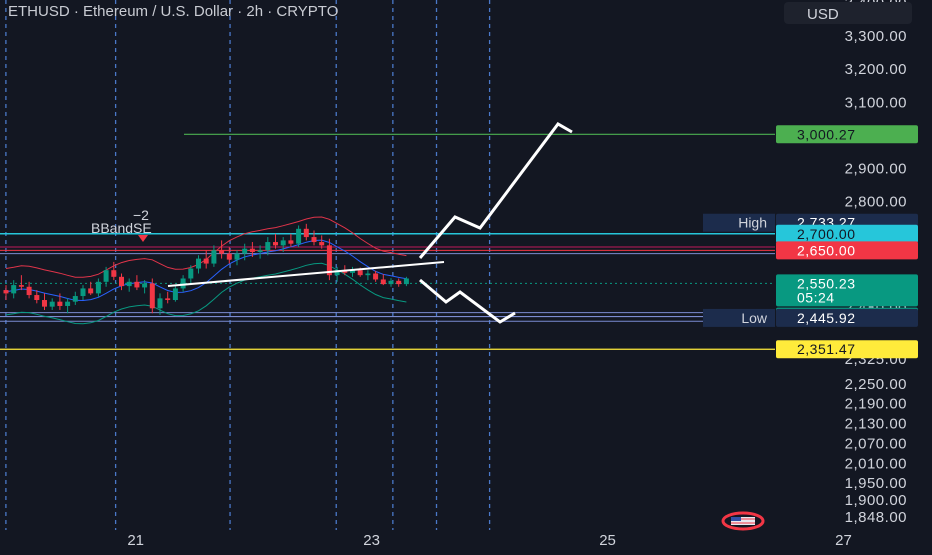  What do you see at coordinates (876, 483) in the screenshot?
I see `price-tick: 1,950.00` at bounding box center [876, 483].